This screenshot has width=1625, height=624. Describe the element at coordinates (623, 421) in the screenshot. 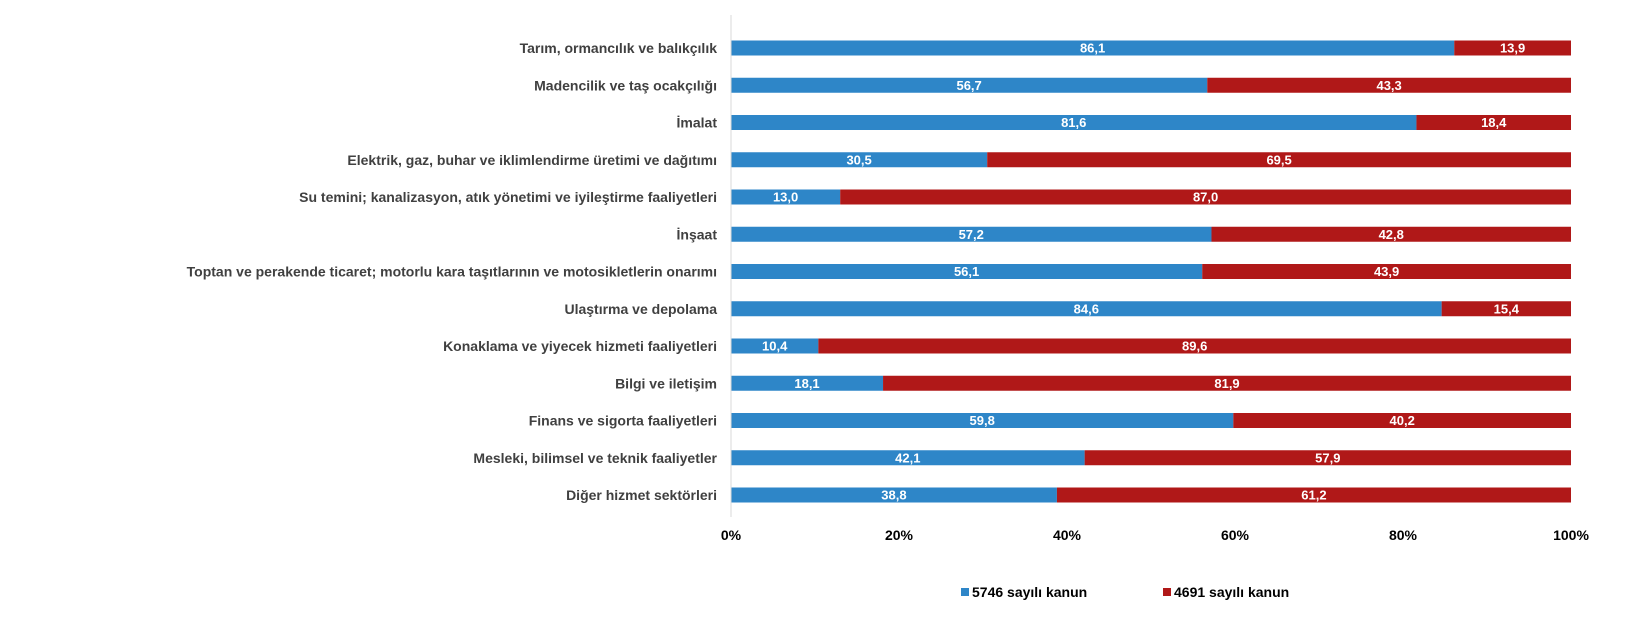

I see `category-label: Finans ve sigorta faaliyetleri` at that location.